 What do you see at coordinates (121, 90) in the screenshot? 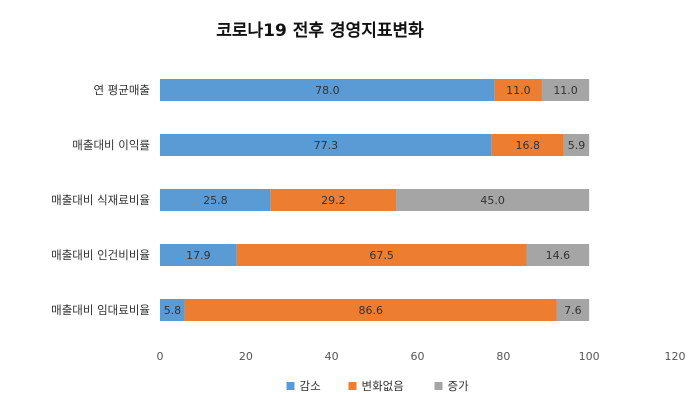
I see `category-label: 연 평균매출` at bounding box center [121, 90].